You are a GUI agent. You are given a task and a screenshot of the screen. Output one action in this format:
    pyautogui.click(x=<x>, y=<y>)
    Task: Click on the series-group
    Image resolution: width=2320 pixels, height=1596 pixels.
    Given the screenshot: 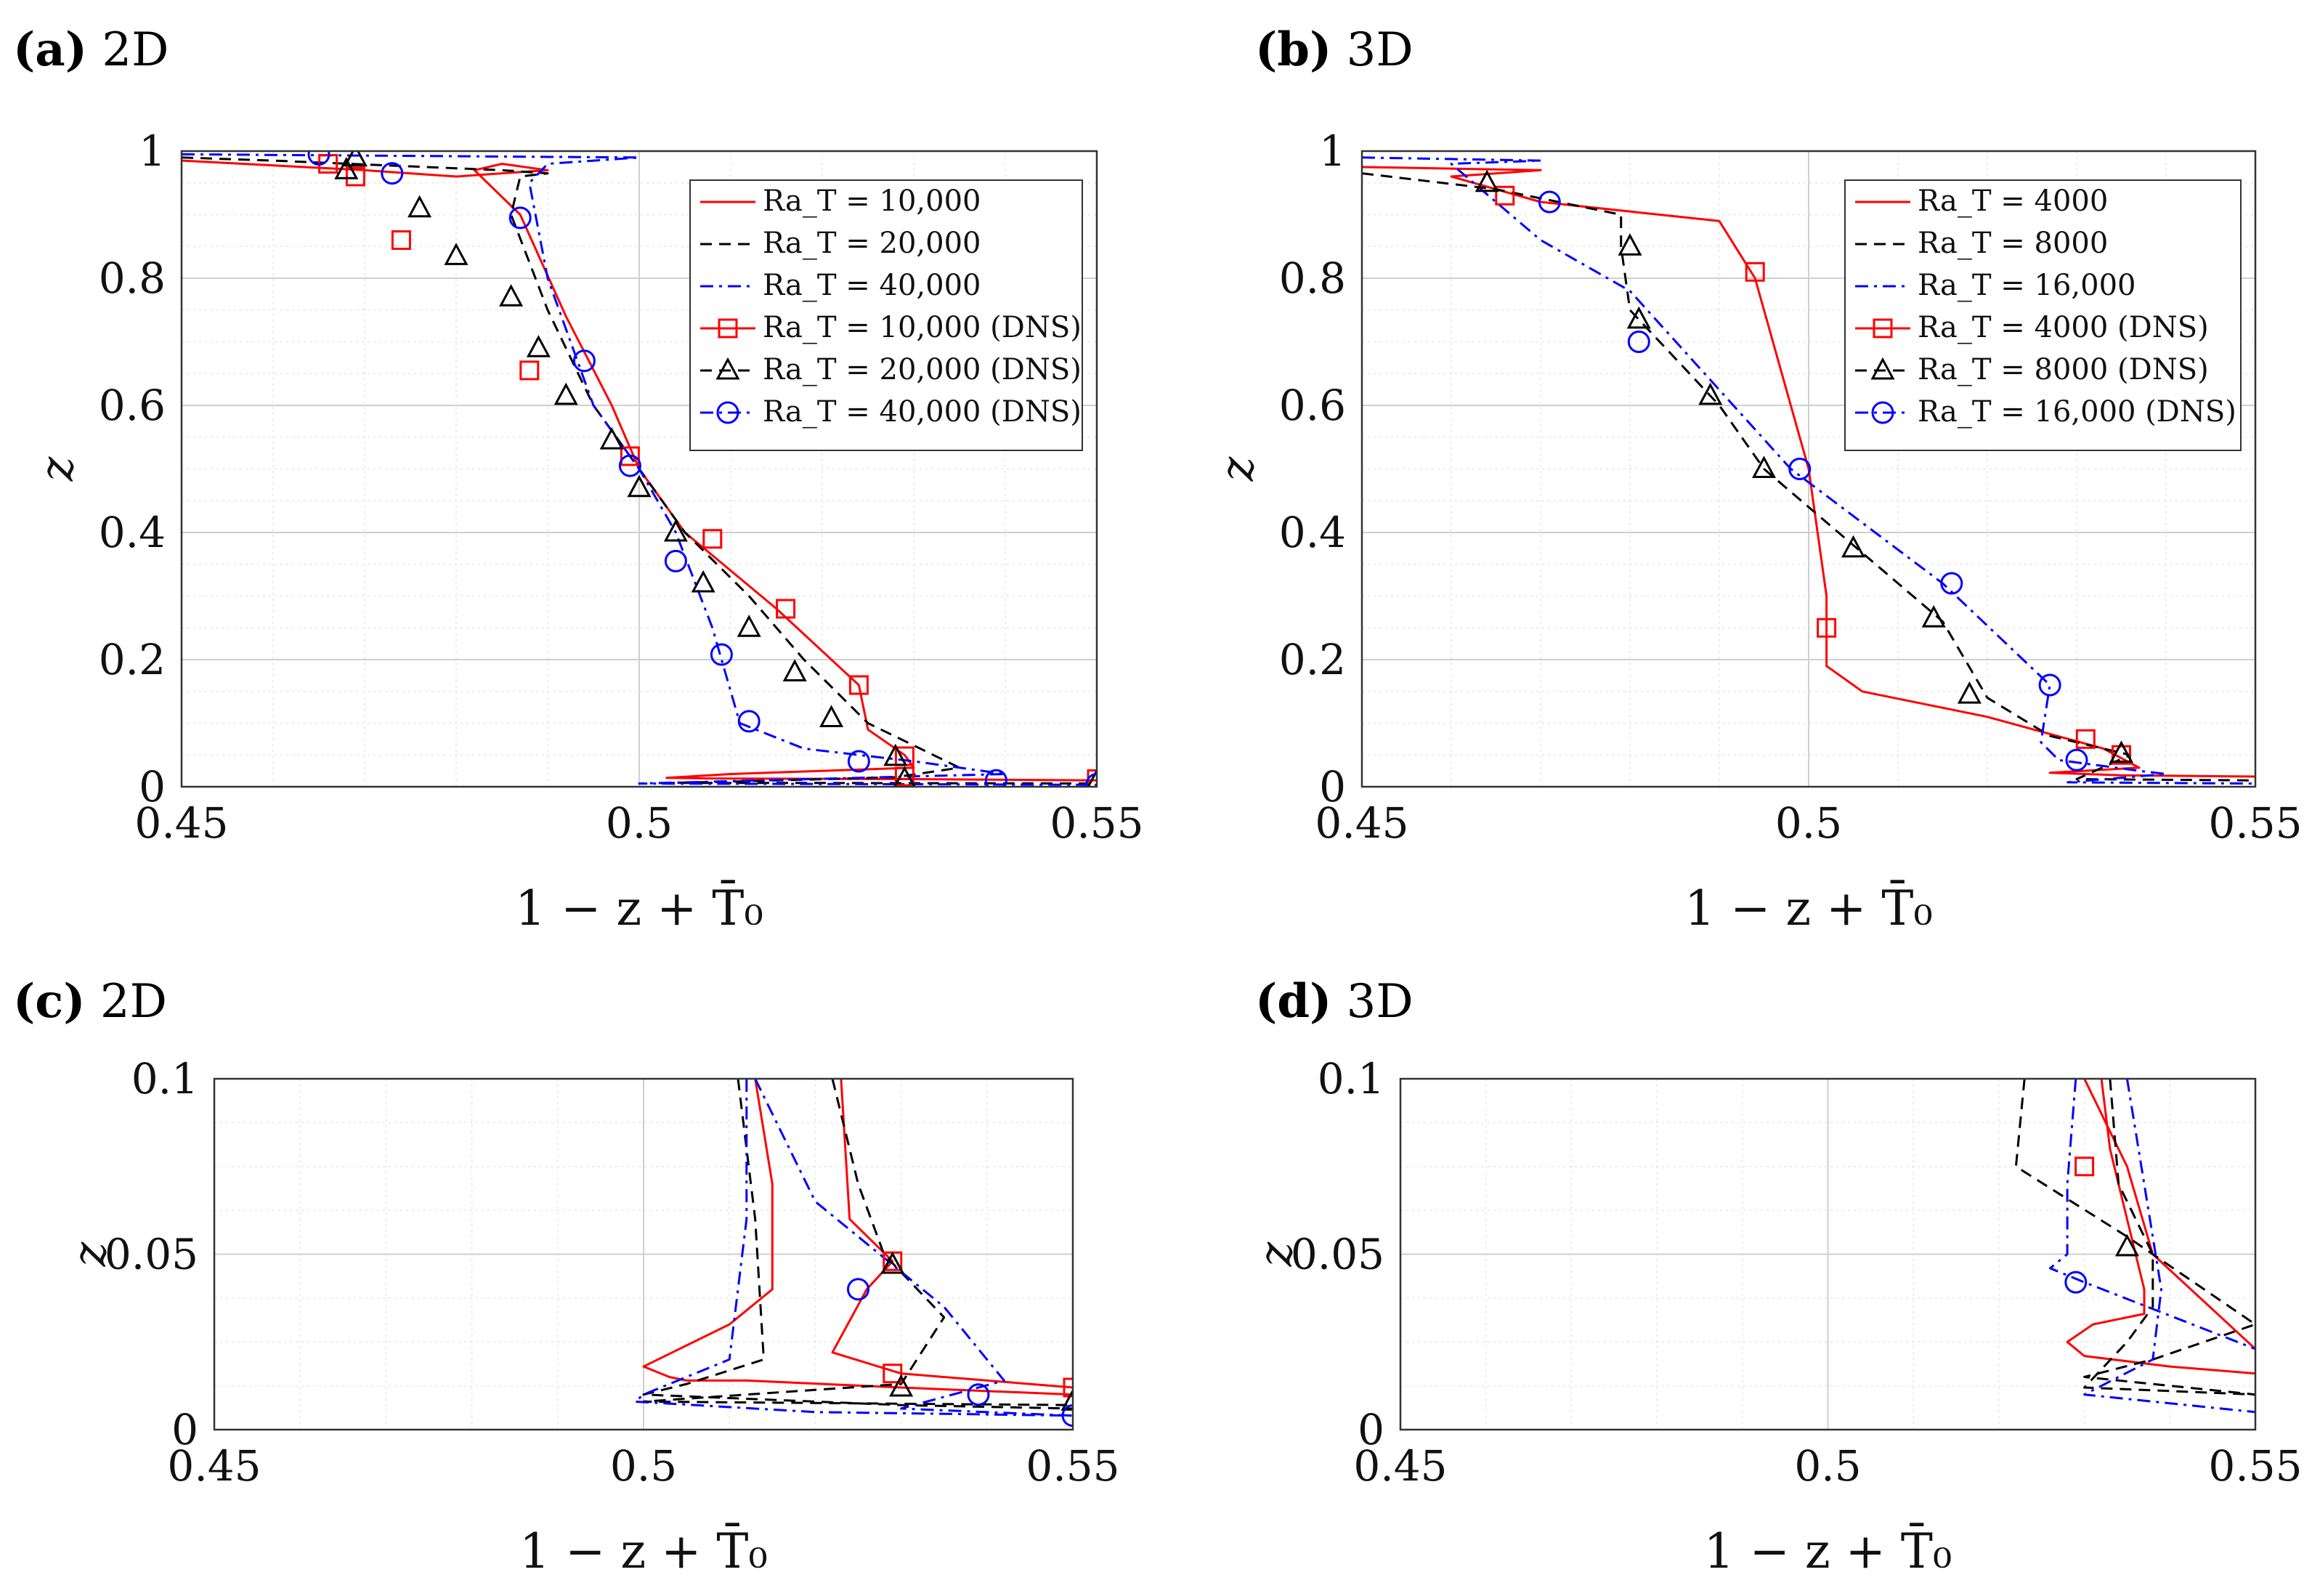 What is the action you would take?
    pyautogui.click(x=2134, y=1246)
    